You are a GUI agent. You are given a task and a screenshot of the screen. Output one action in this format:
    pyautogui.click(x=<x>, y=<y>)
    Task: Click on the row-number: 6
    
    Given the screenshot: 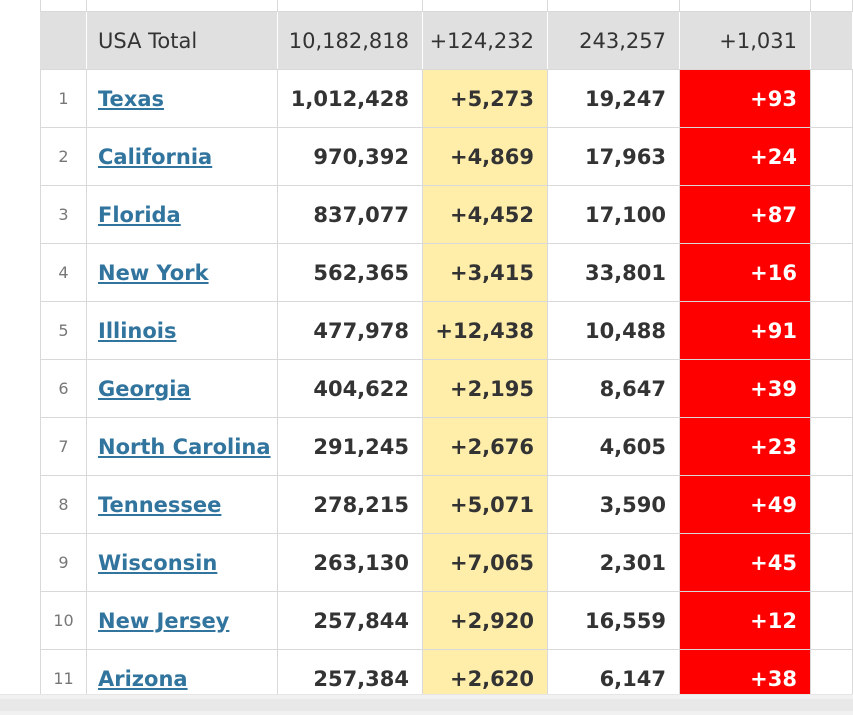 What is the action you would take?
    pyautogui.click(x=63, y=388)
    